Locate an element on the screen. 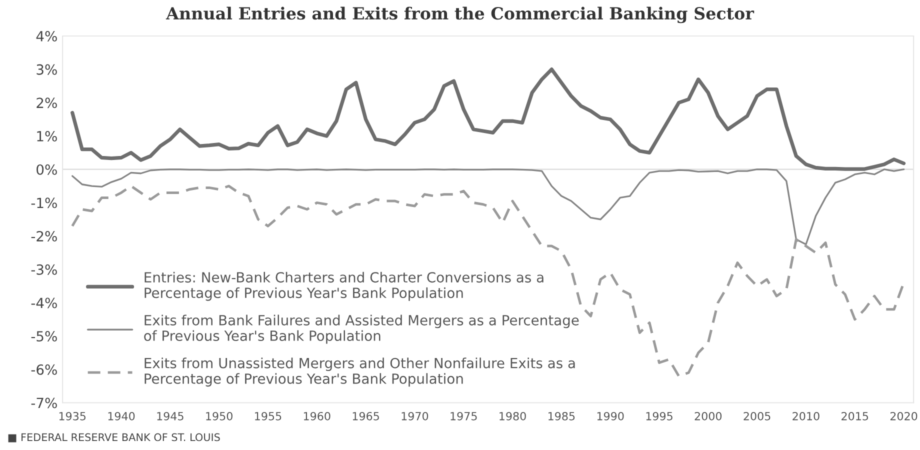 Image resolution: width=920 pixels, height=450 pixels. x-tick-label: 2015 is located at coordinates (855, 416).